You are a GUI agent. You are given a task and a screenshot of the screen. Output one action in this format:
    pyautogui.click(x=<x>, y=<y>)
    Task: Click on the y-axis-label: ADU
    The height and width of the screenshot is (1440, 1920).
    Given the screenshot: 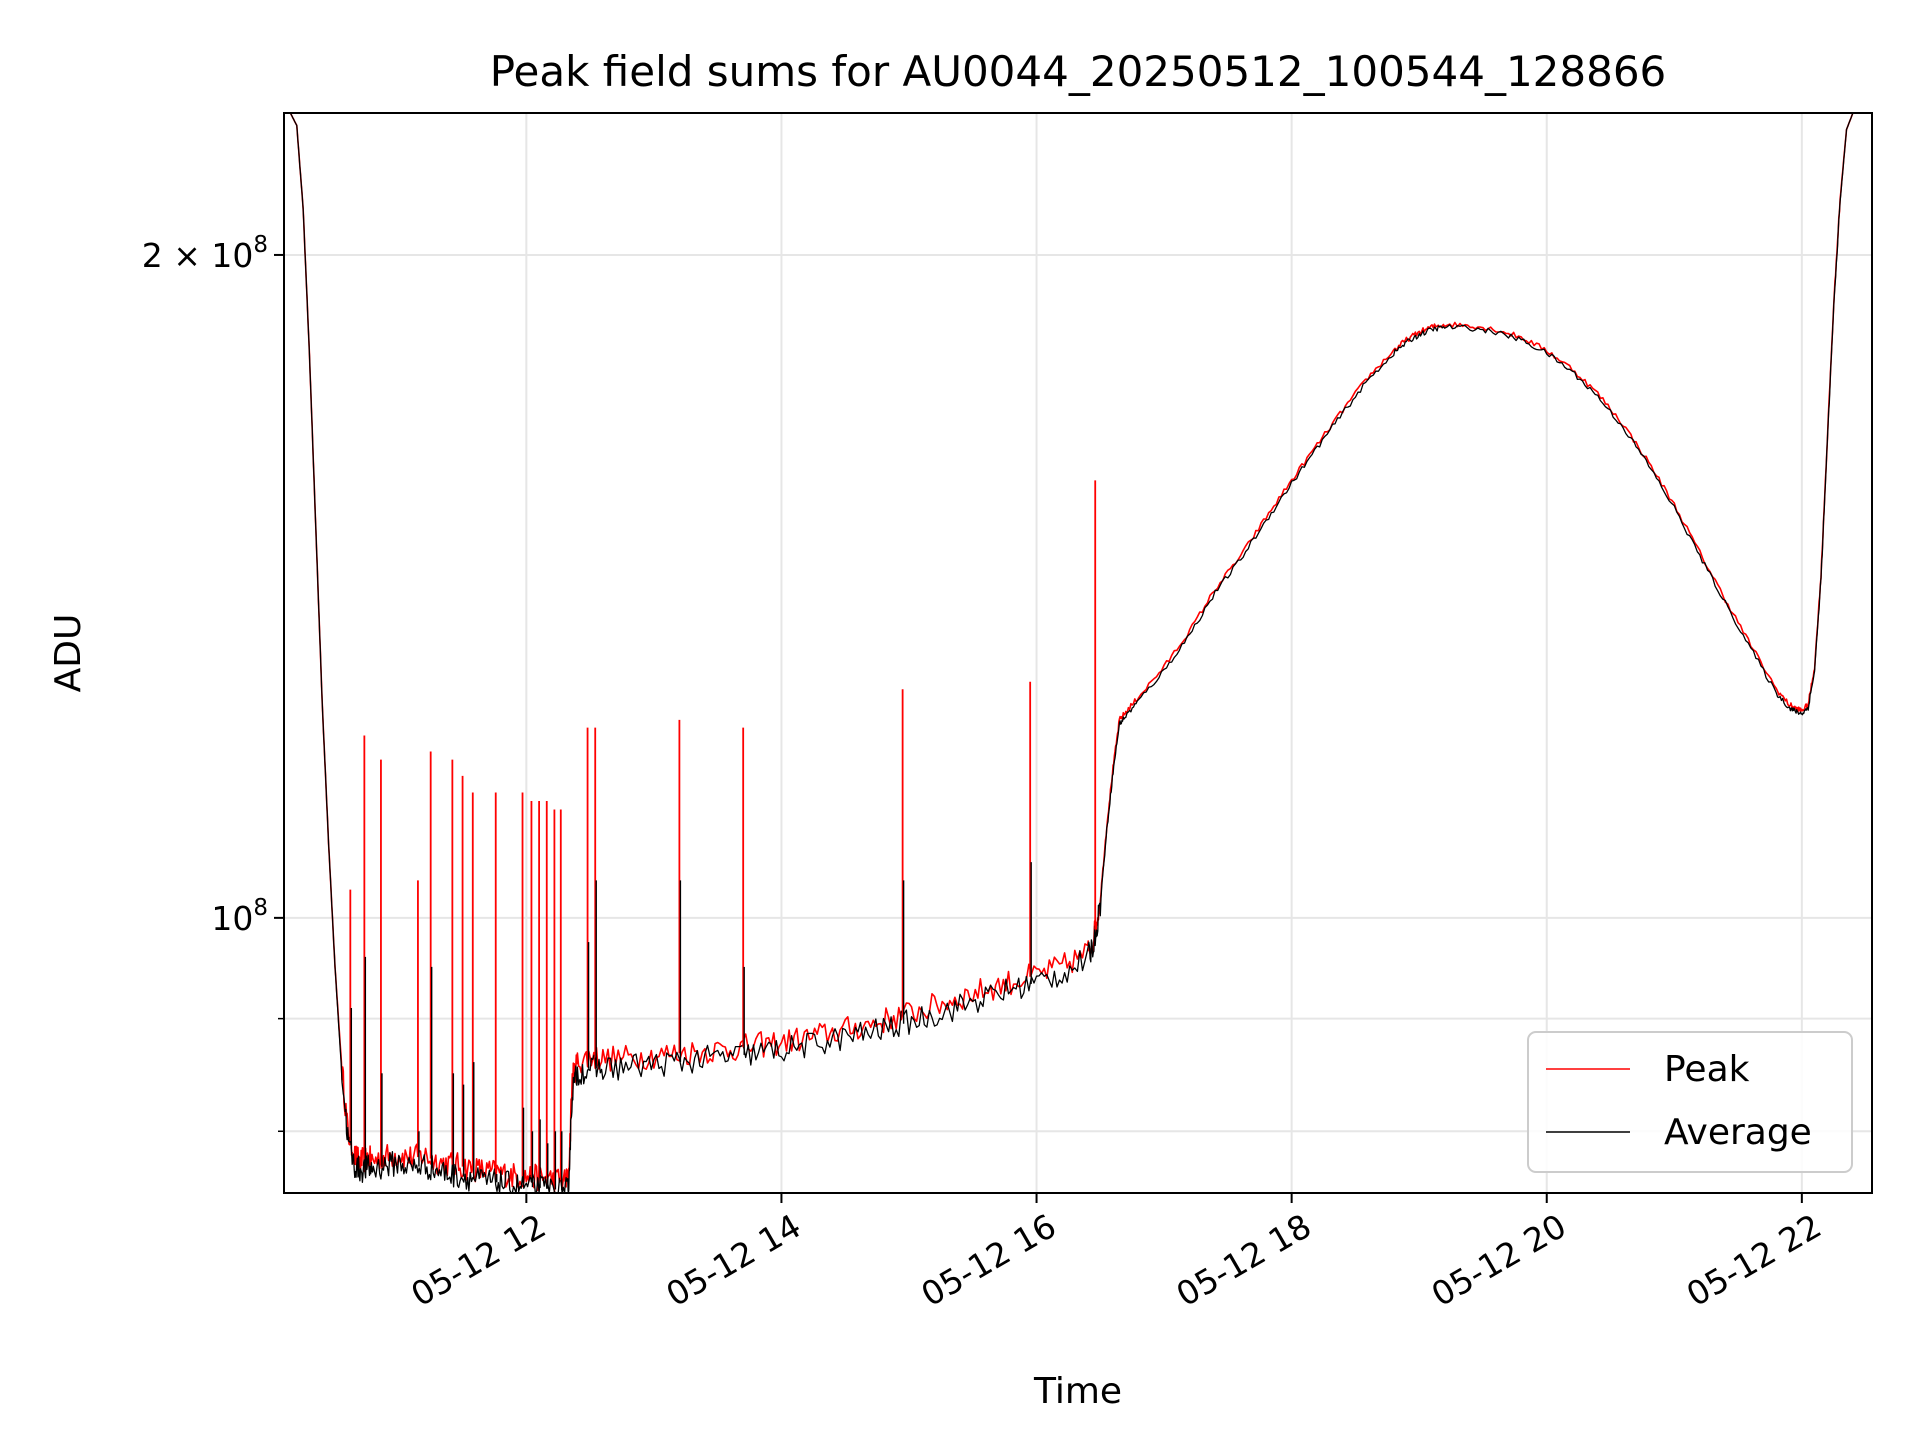 What is the action you would take?
    pyautogui.click(x=68, y=653)
    